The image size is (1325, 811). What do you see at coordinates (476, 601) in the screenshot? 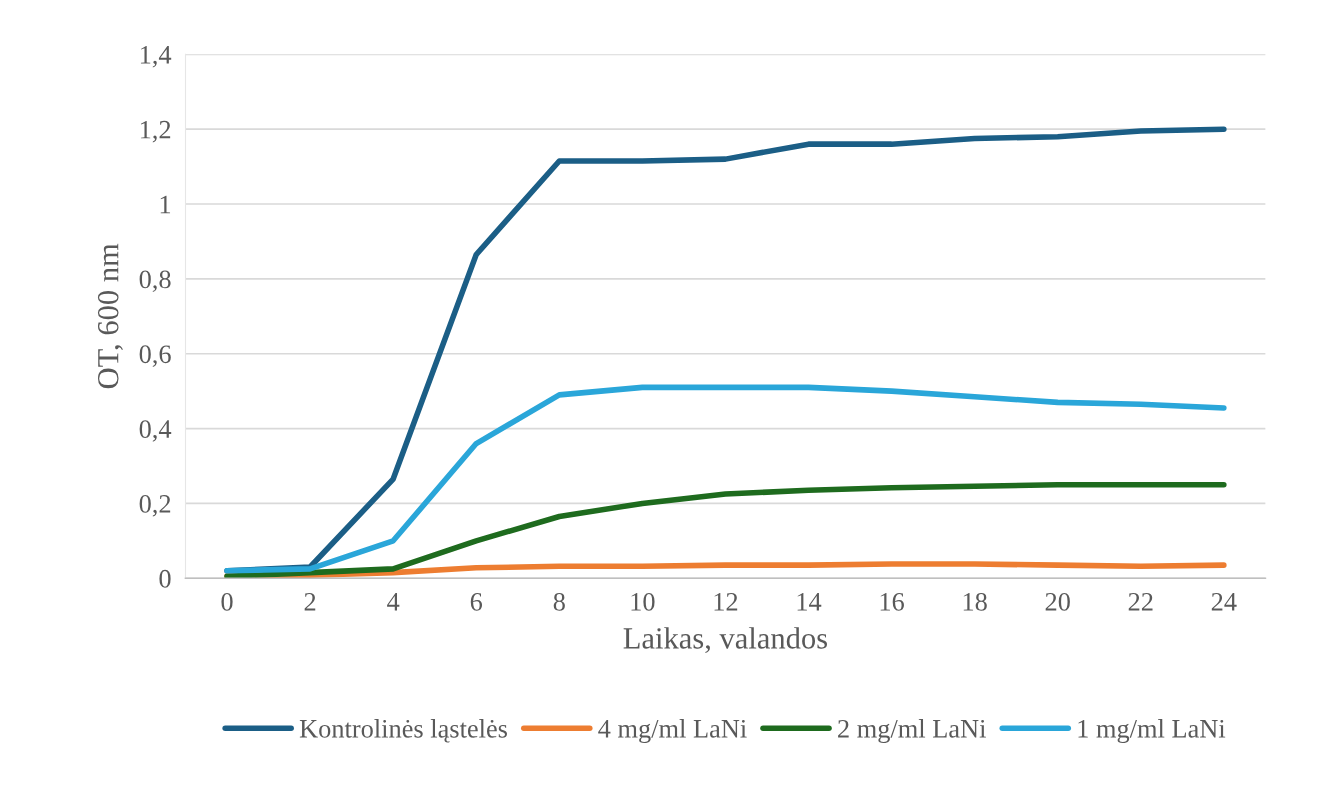
I see `x-tick-label: 6` at bounding box center [476, 601].